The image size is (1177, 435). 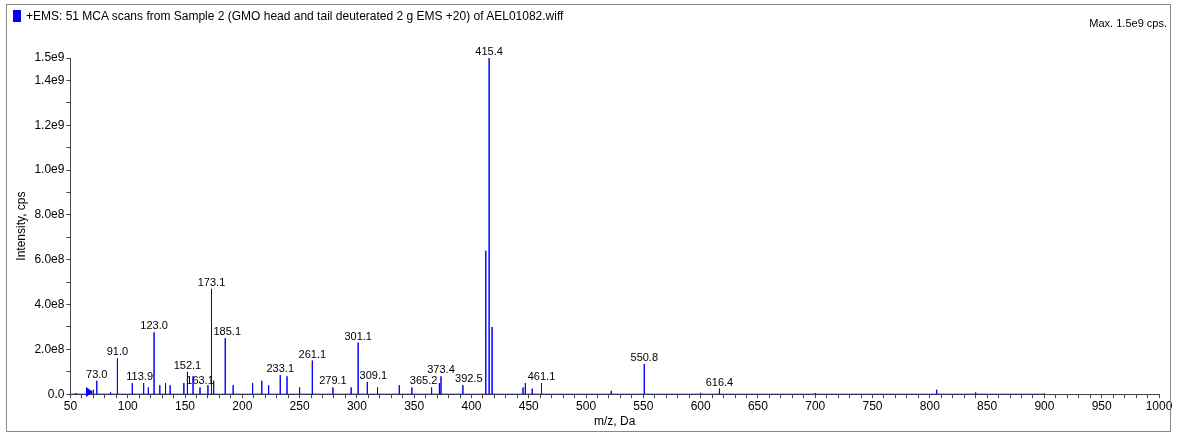 I want to click on annotation: 91.0, so click(x=117, y=351).